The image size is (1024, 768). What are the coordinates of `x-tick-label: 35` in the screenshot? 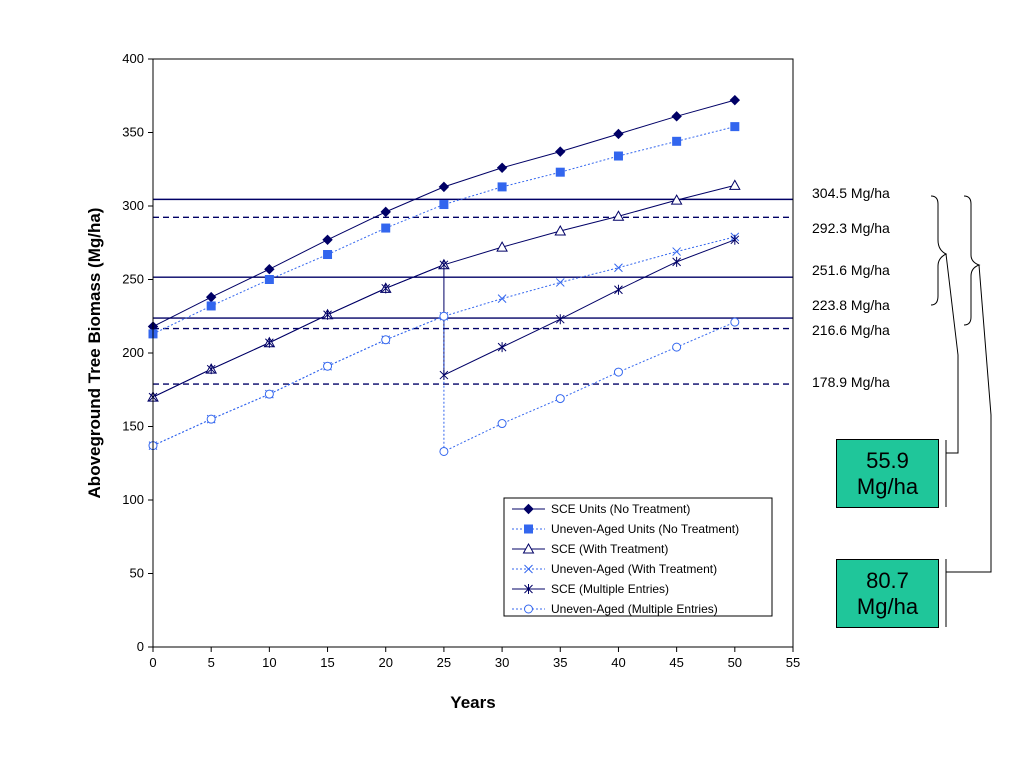 It's located at (560, 662).